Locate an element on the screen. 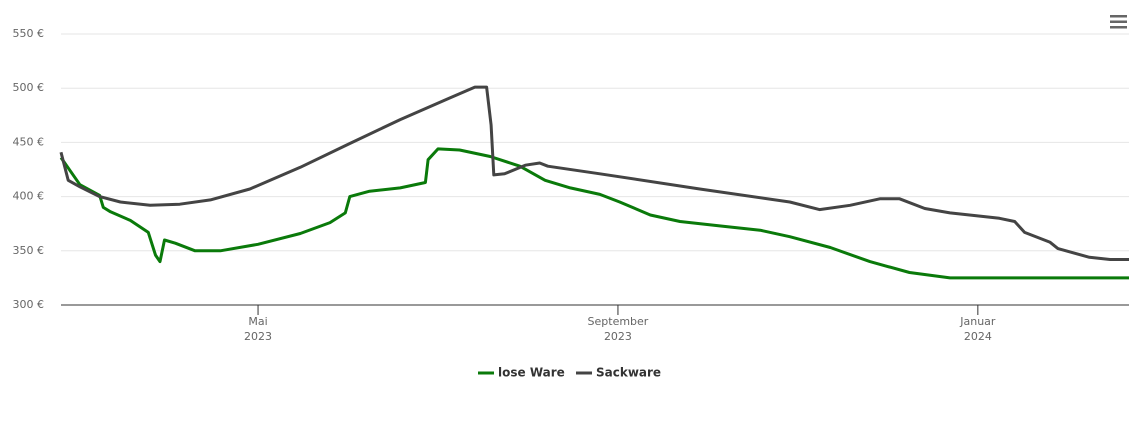  y-tick-label: 300 € is located at coordinates (29, 304).